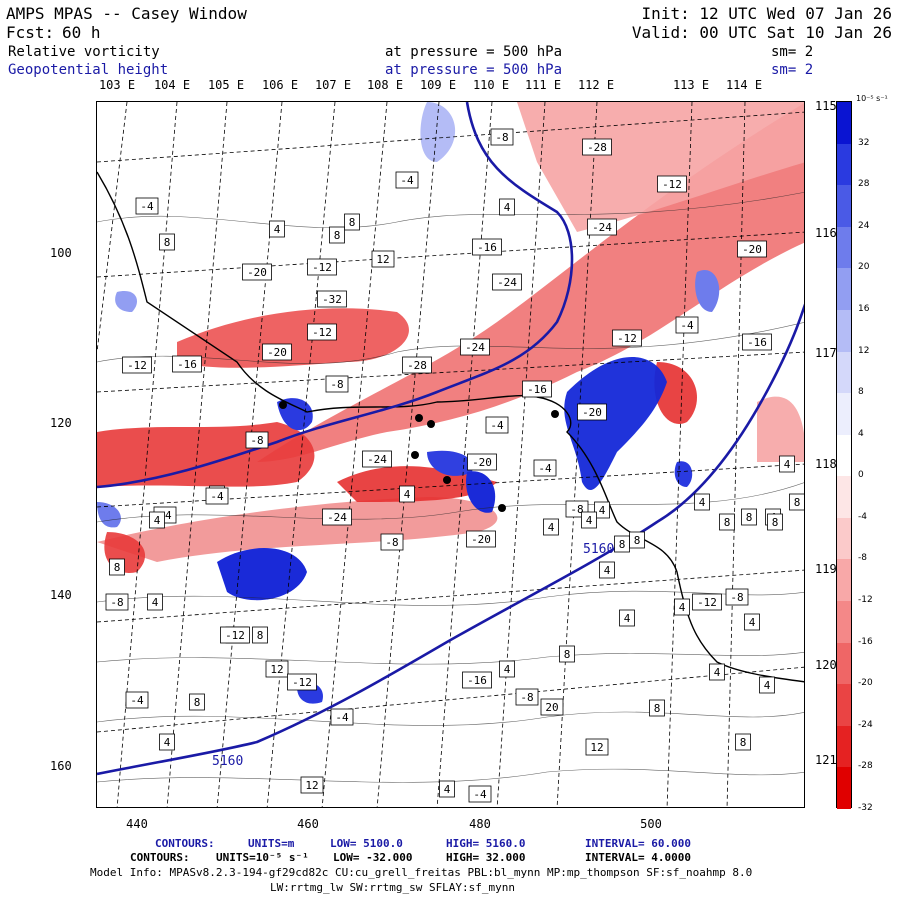 The width and height of the screenshot is (900, 900). Describe the element at coordinates (651, 824) in the screenshot. I see `x-tick-label: 500` at that location.